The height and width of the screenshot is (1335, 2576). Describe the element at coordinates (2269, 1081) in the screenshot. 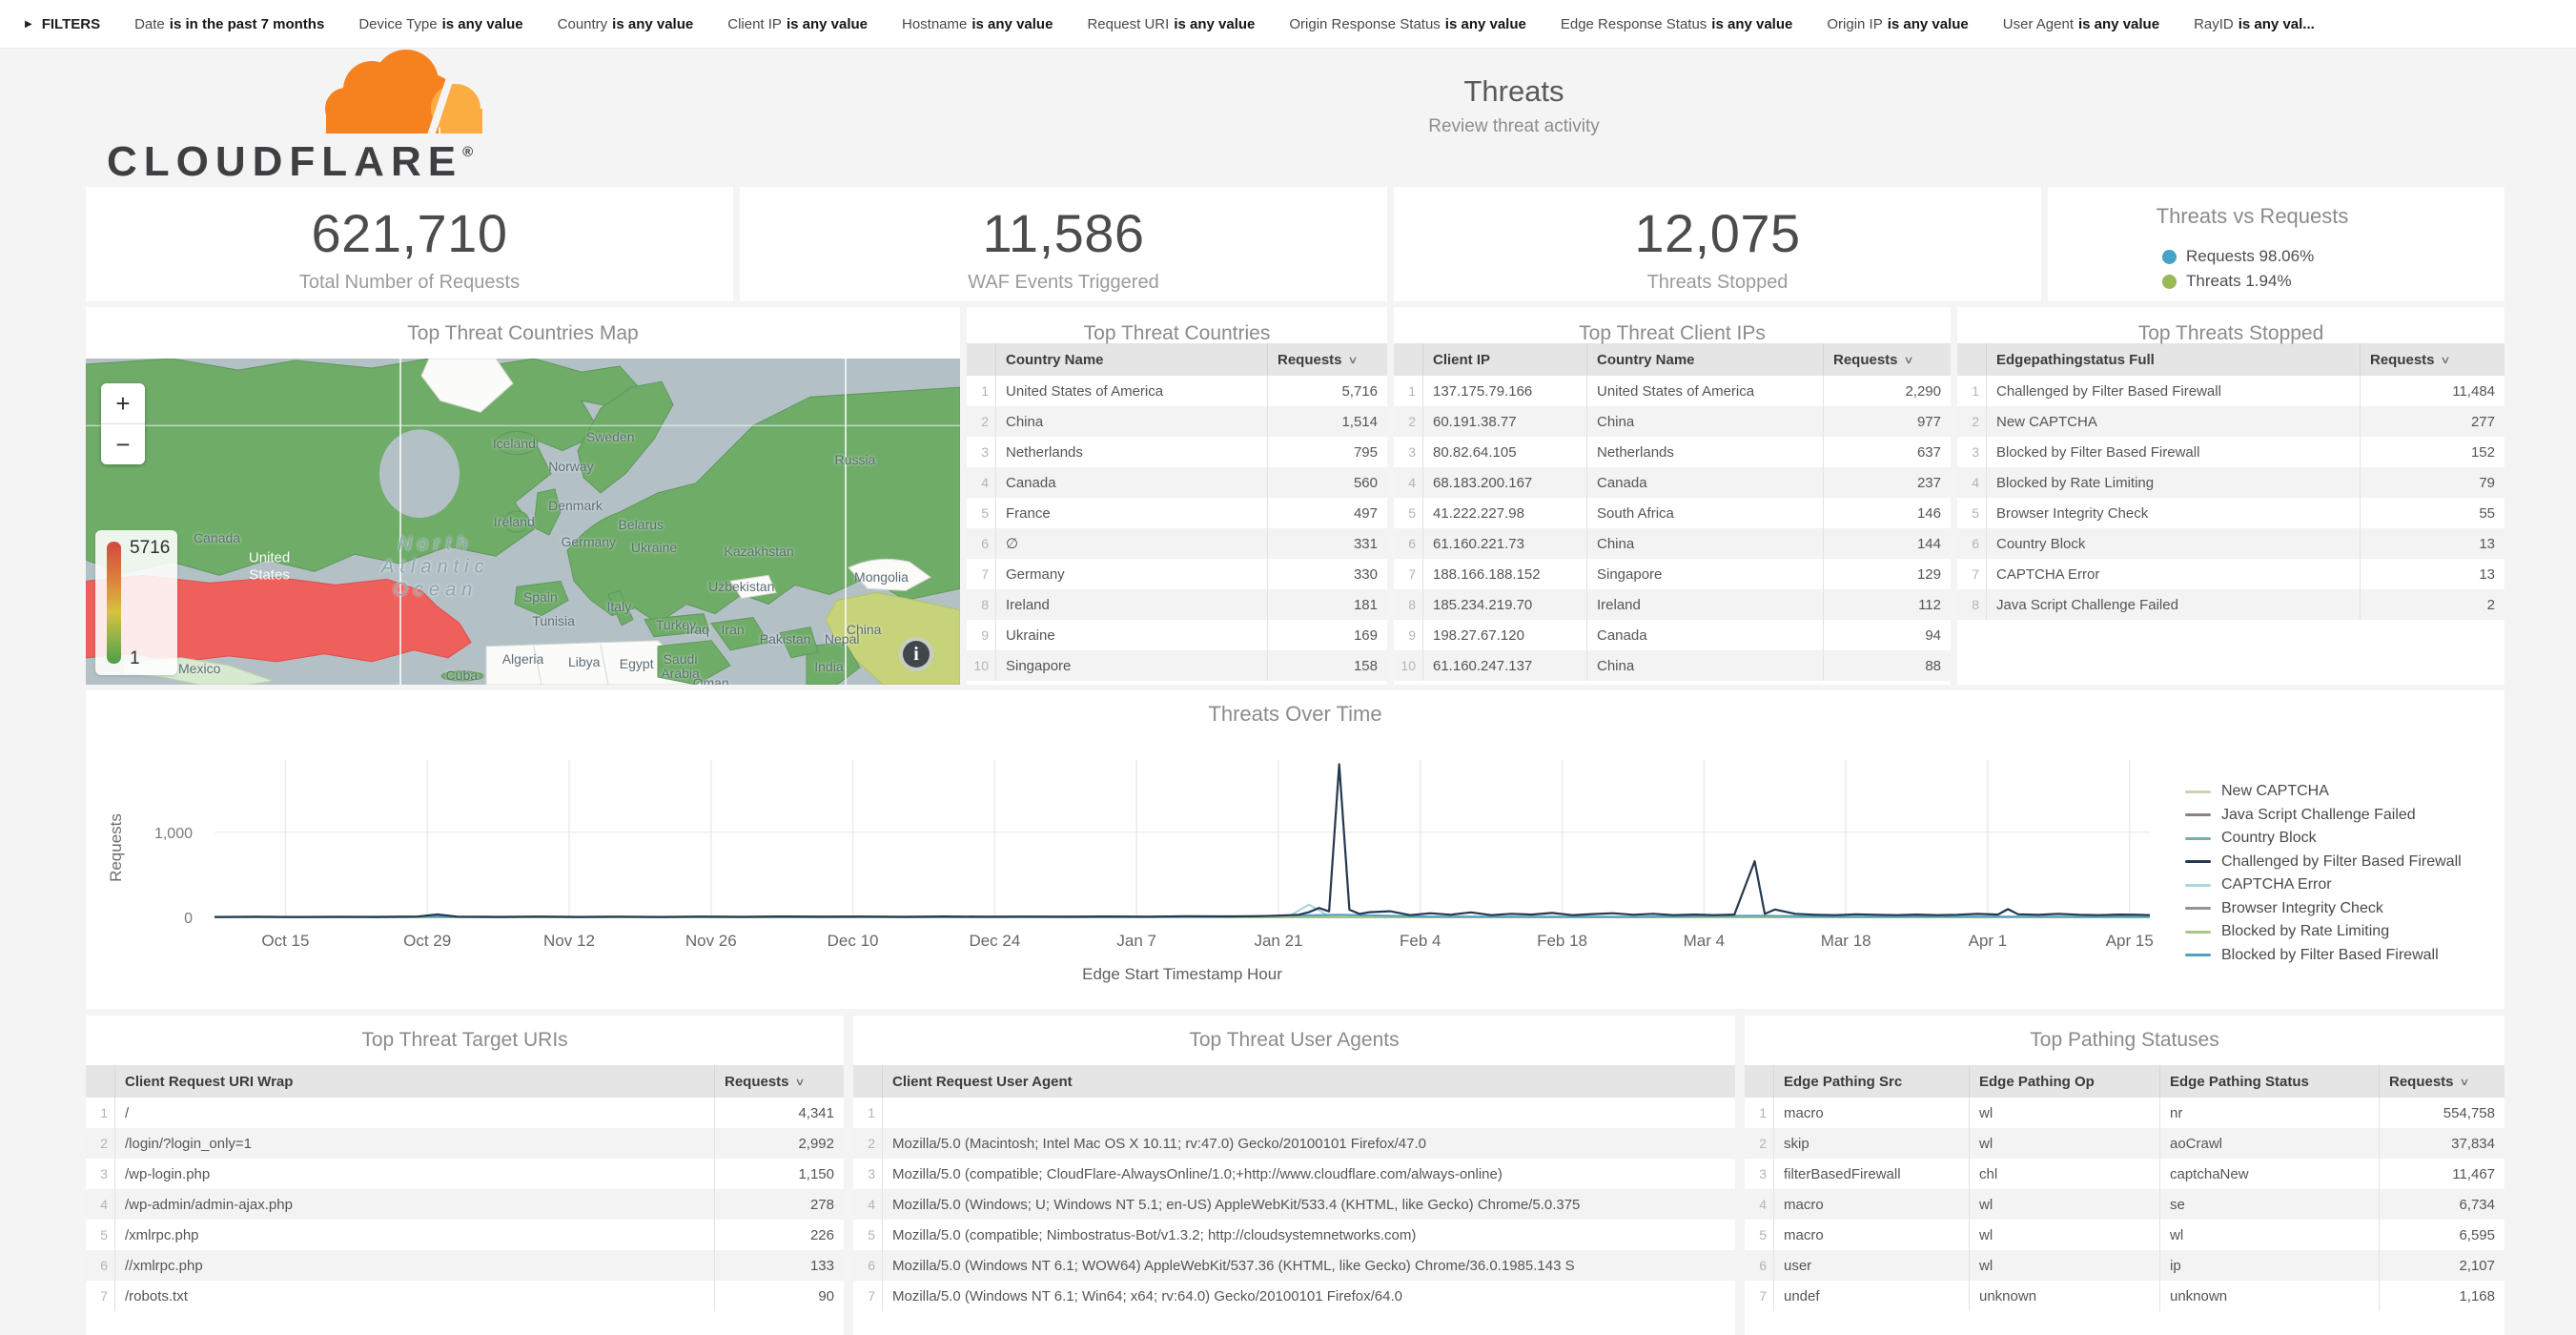

I see `column-header: Edge Pathing Status` at that location.